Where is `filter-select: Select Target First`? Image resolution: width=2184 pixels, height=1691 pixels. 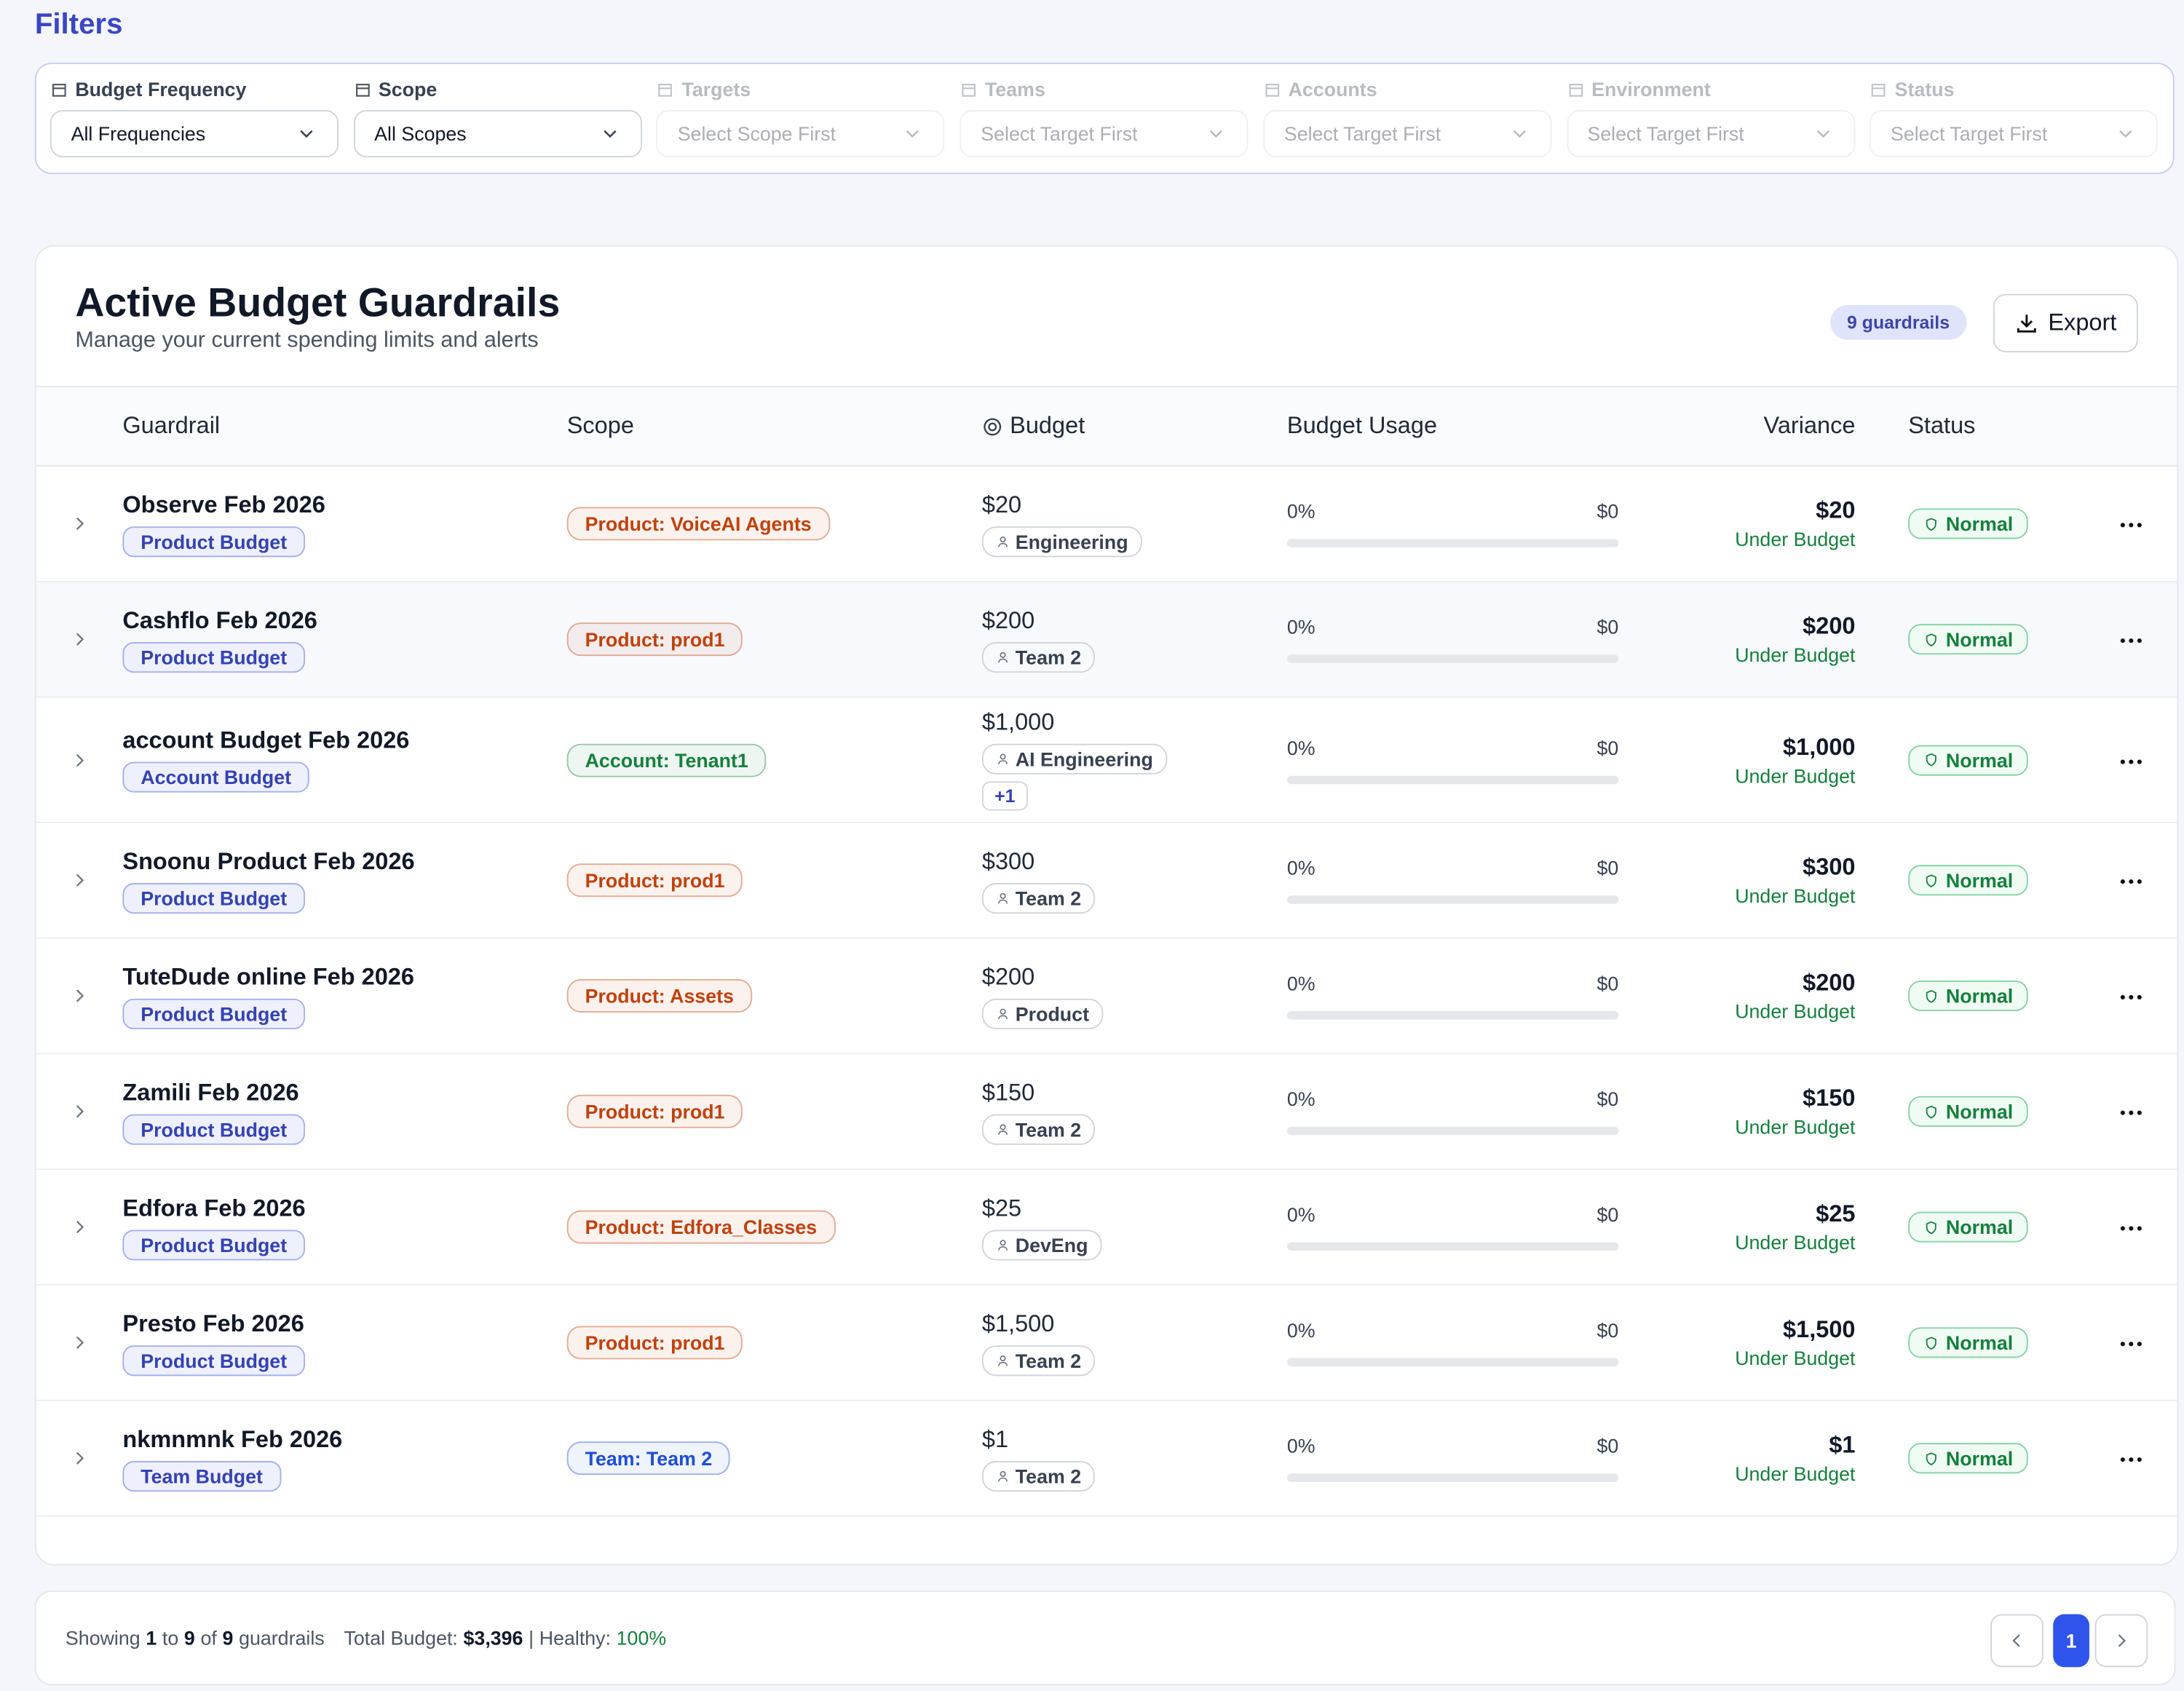
filter-select: Select Target First is located at coordinates (1407, 134).